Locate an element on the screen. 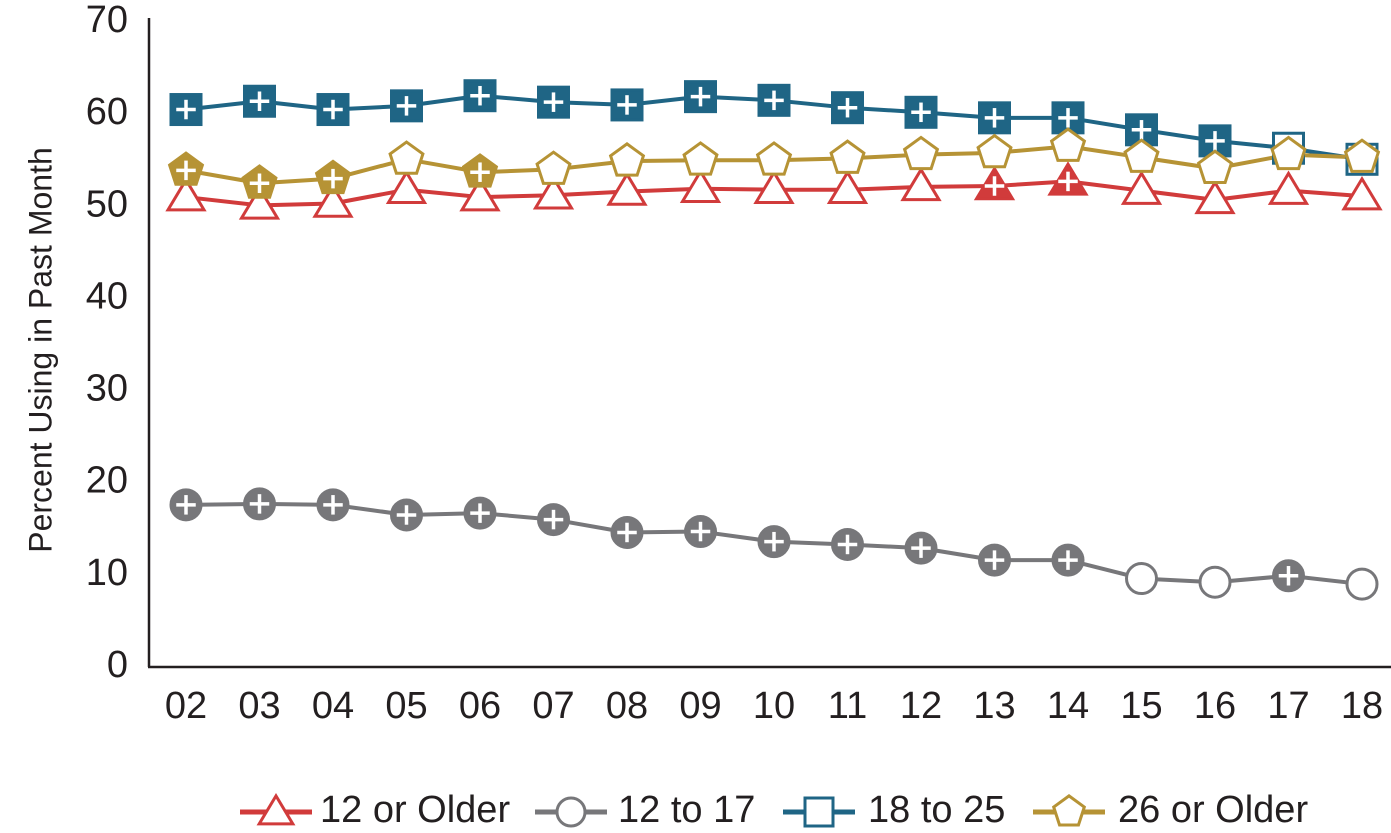 The width and height of the screenshot is (1391, 833). x-tick-label: 04 is located at coordinates (333, 706).